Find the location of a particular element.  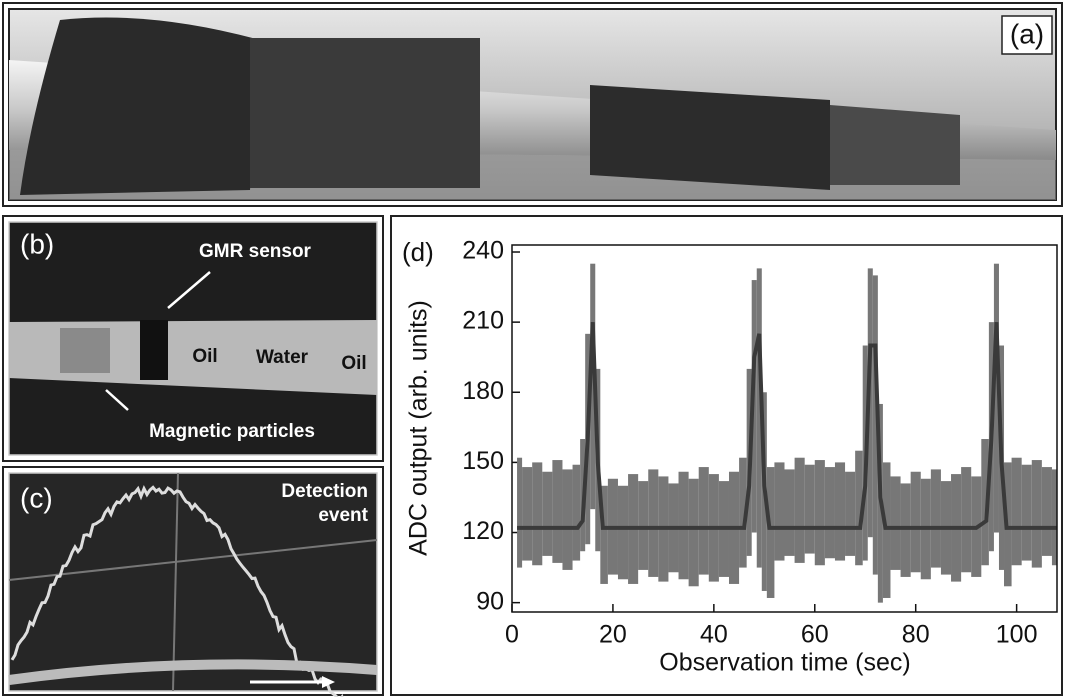

annotation: GMR sensor is located at coordinates (255, 251).